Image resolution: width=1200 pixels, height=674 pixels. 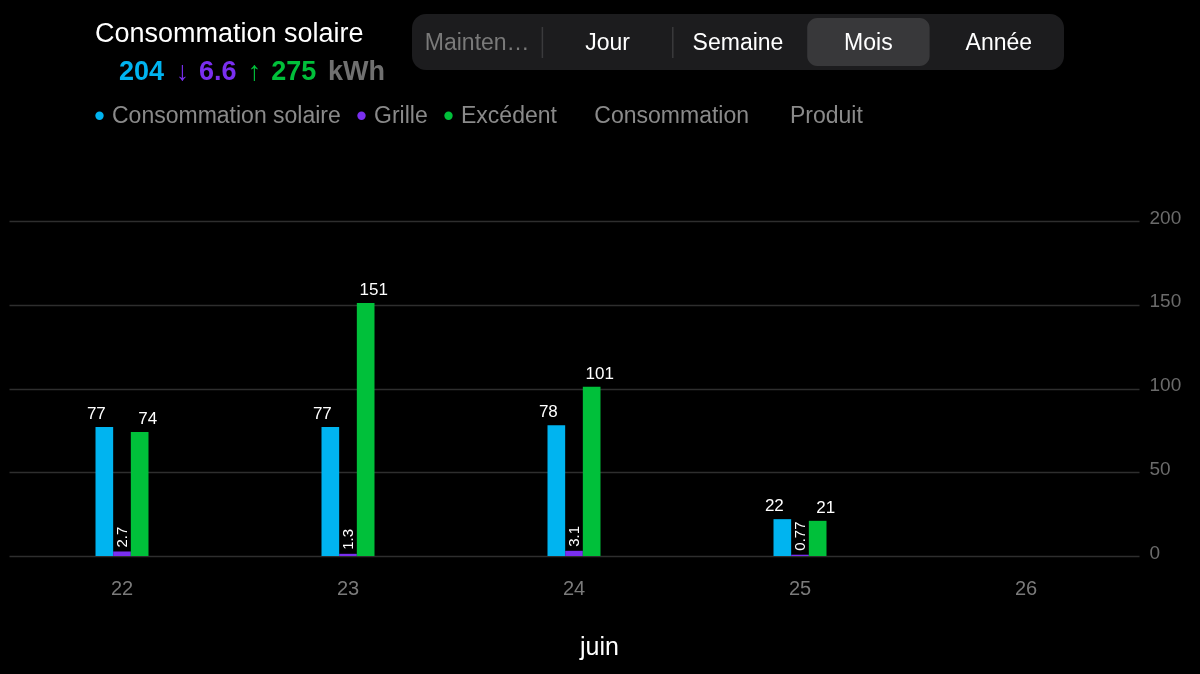 What do you see at coordinates (1026, 587) in the screenshot?
I see `x-tick-label: 26` at bounding box center [1026, 587].